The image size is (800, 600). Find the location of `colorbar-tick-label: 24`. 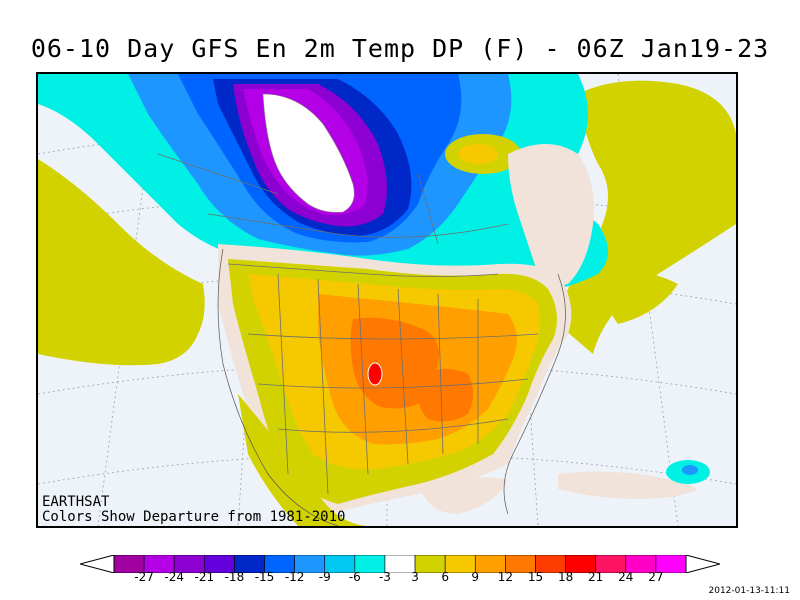

colorbar-tick-label: 24 is located at coordinates (626, 577).